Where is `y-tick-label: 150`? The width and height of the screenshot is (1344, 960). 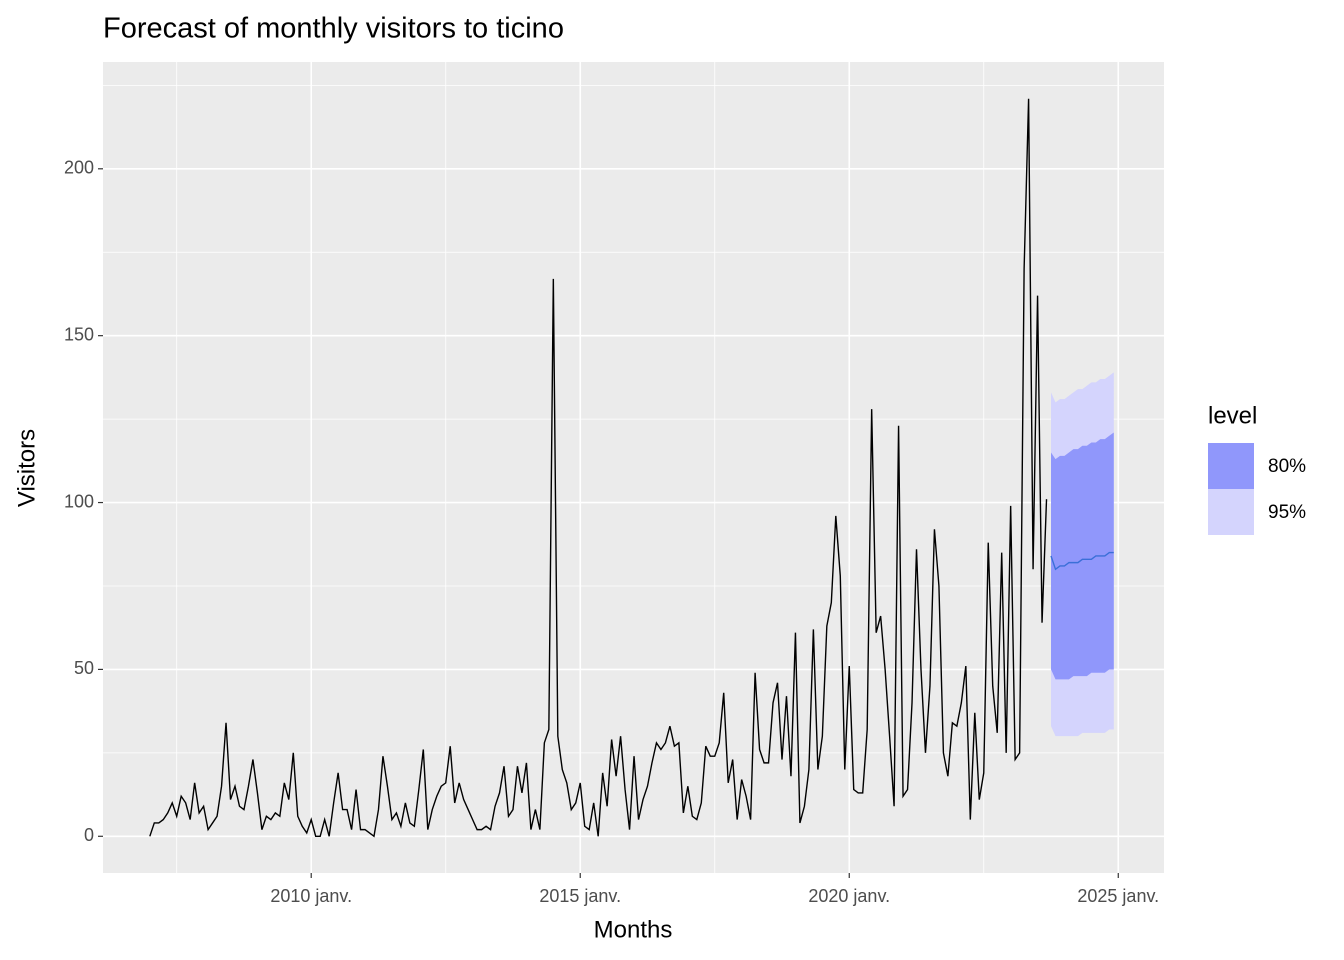 y-tick-label: 150 is located at coordinates (79, 334).